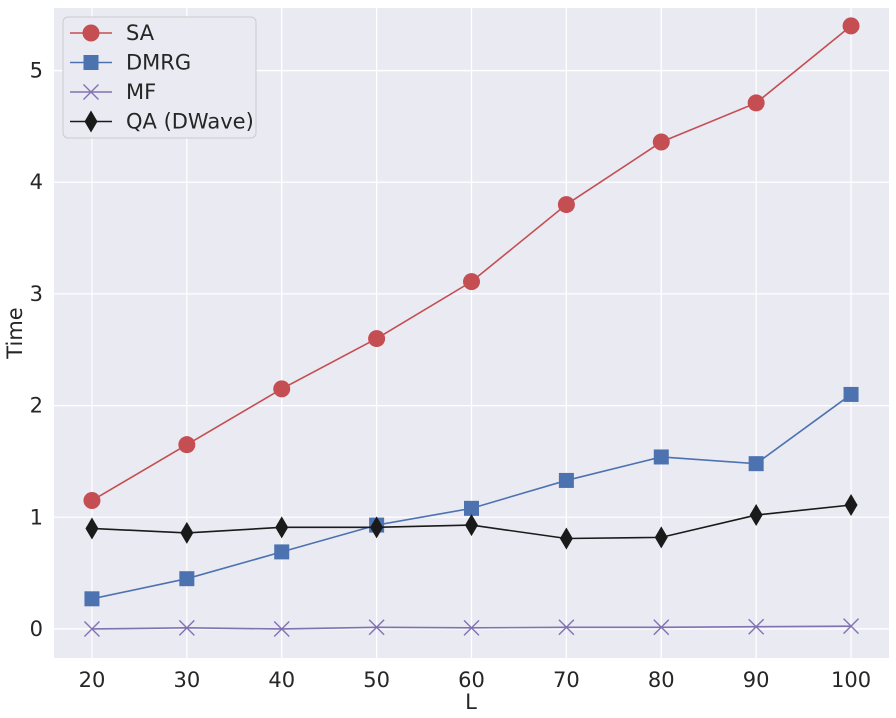 The image size is (896, 718). What do you see at coordinates (186, 680) in the screenshot?
I see `x-tick-label: 30` at bounding box center [186, 680].